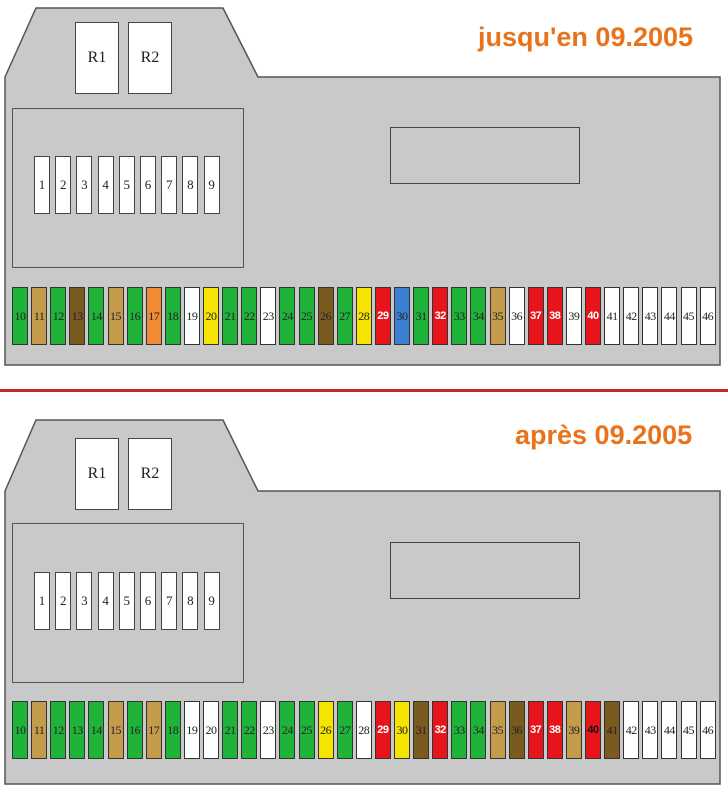 The width and height of the screenshot is (728, 795). I want to click on diagram-title: après 09.2005, so click(604, 435).